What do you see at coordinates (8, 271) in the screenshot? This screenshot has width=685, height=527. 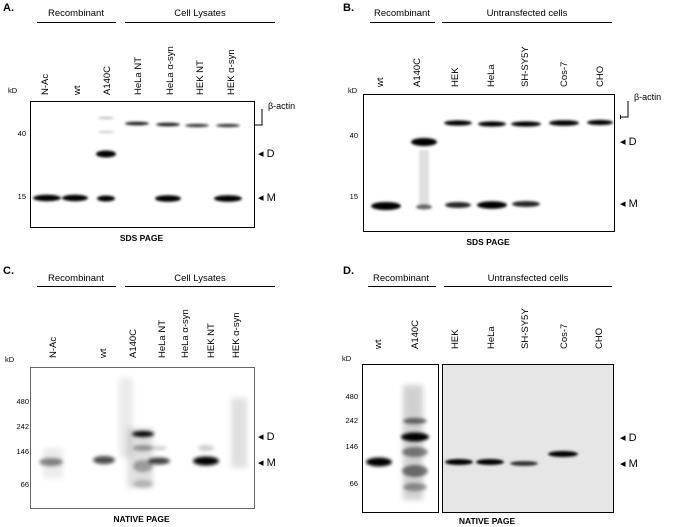 I see `panel-letter: C.` at bounding box center [8, 271].